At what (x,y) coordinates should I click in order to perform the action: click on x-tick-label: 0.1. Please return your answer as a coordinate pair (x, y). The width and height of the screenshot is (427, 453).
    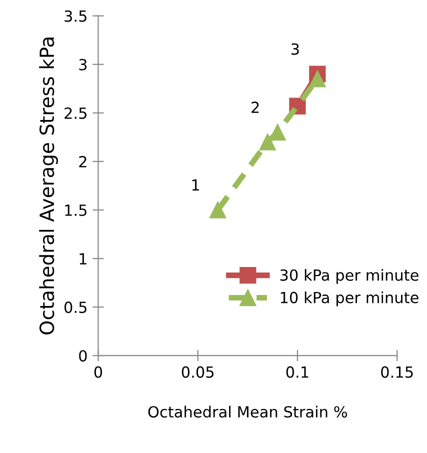
    Looking at the image, I should click on (297, 372).